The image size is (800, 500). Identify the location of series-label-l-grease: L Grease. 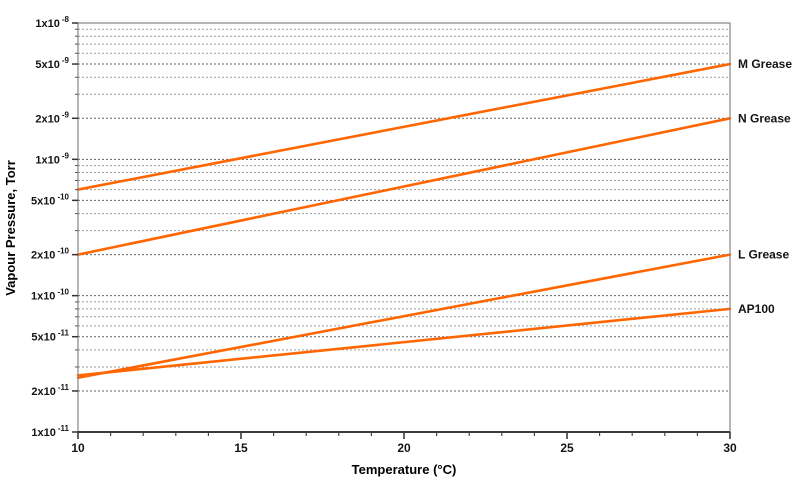
(763, 255).